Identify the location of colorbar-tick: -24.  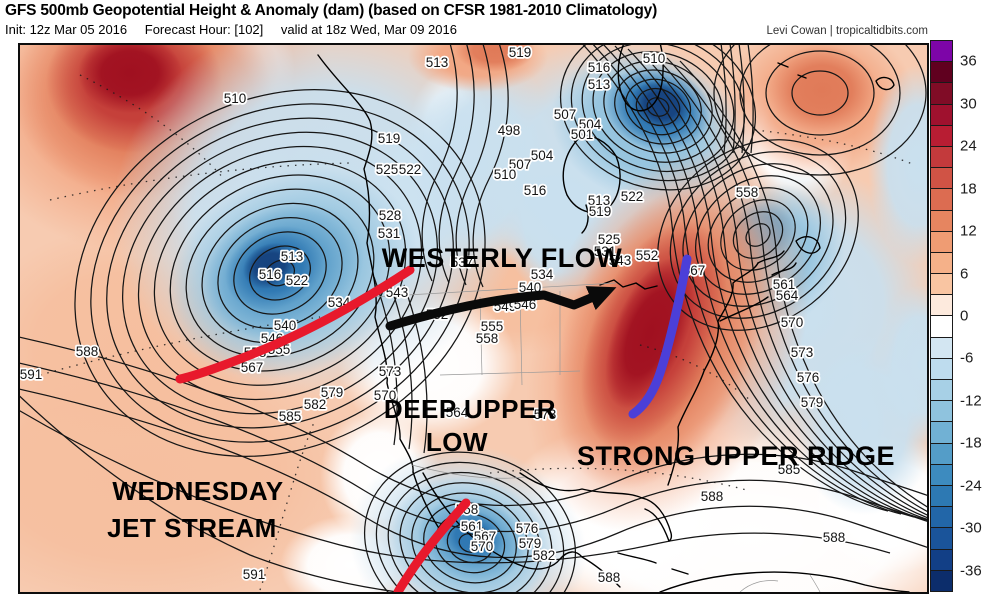
(971, 486).